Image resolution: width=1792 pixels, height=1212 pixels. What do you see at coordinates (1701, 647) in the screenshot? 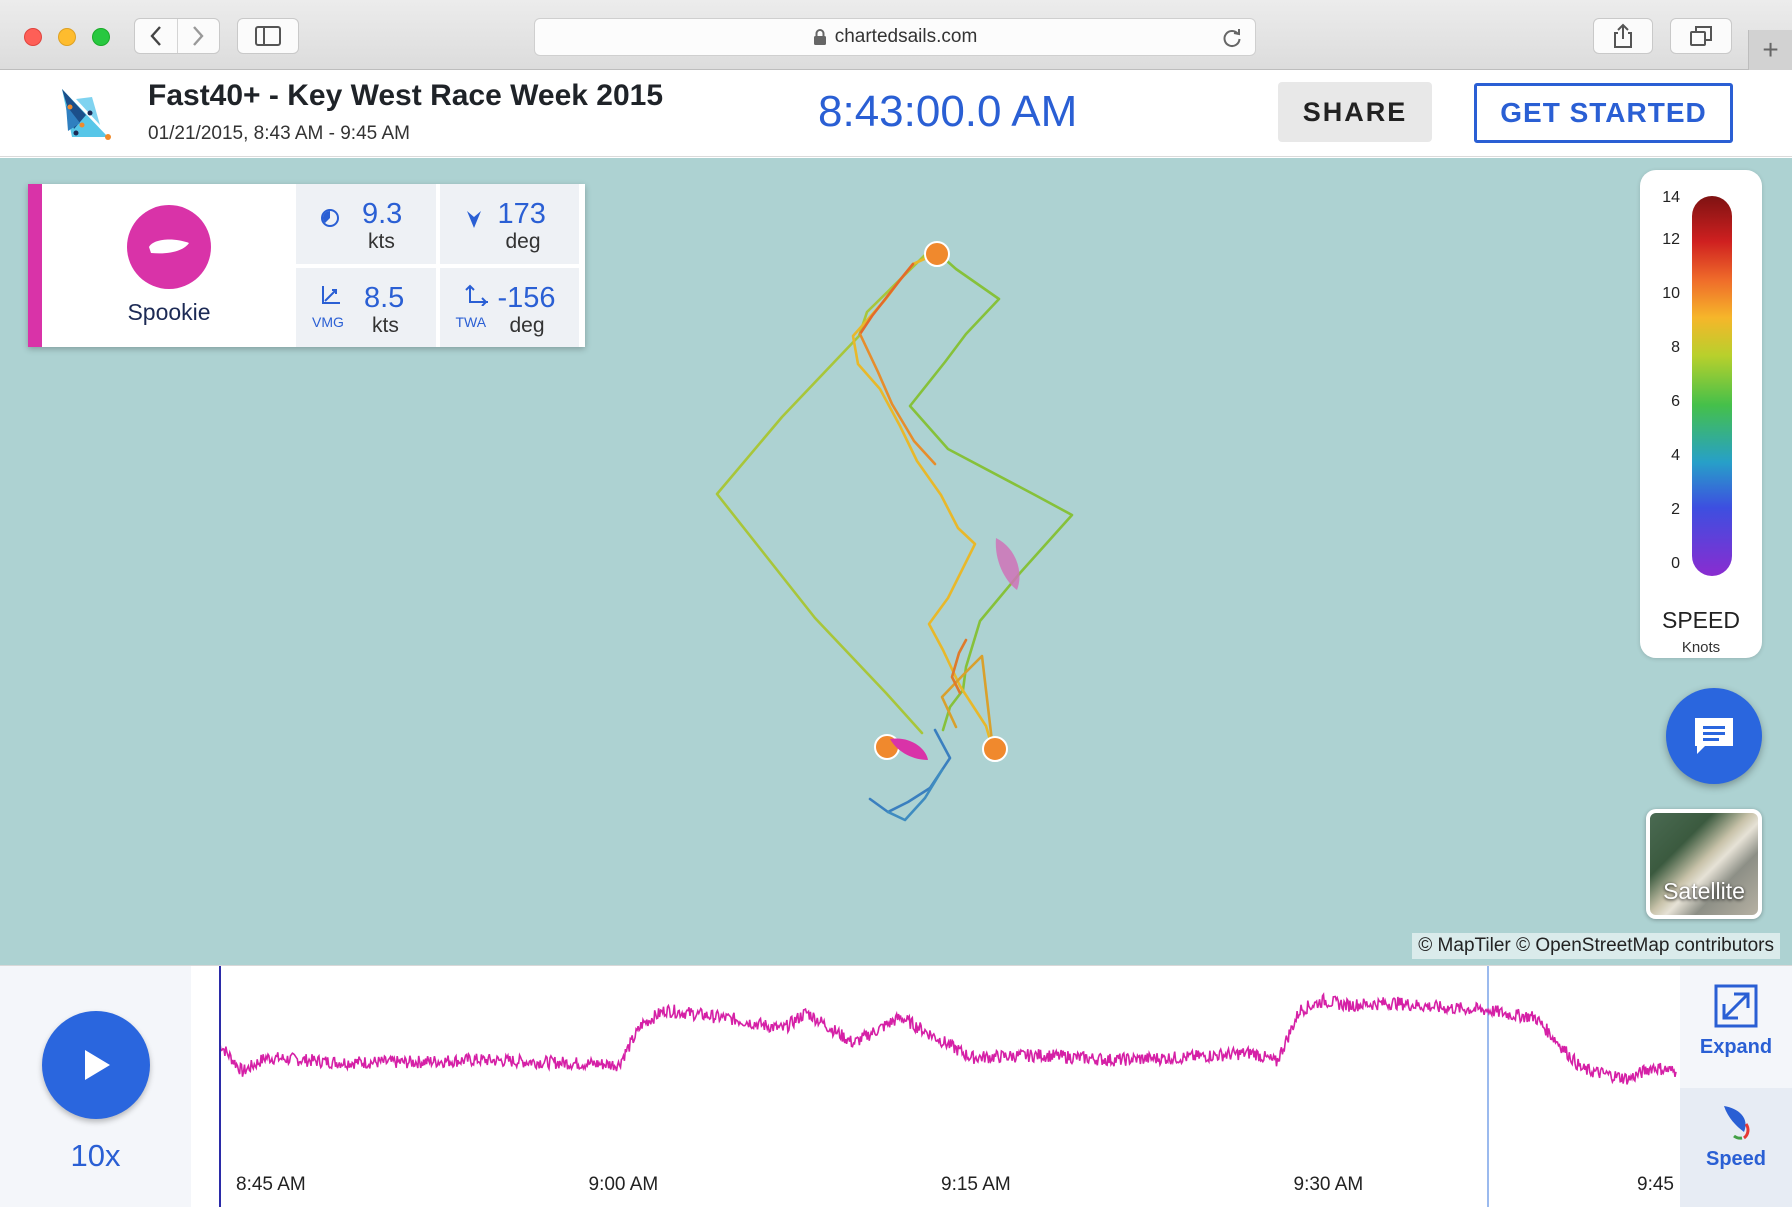
I see `legend-unit: Knots` at bounding box center [1701, 647].